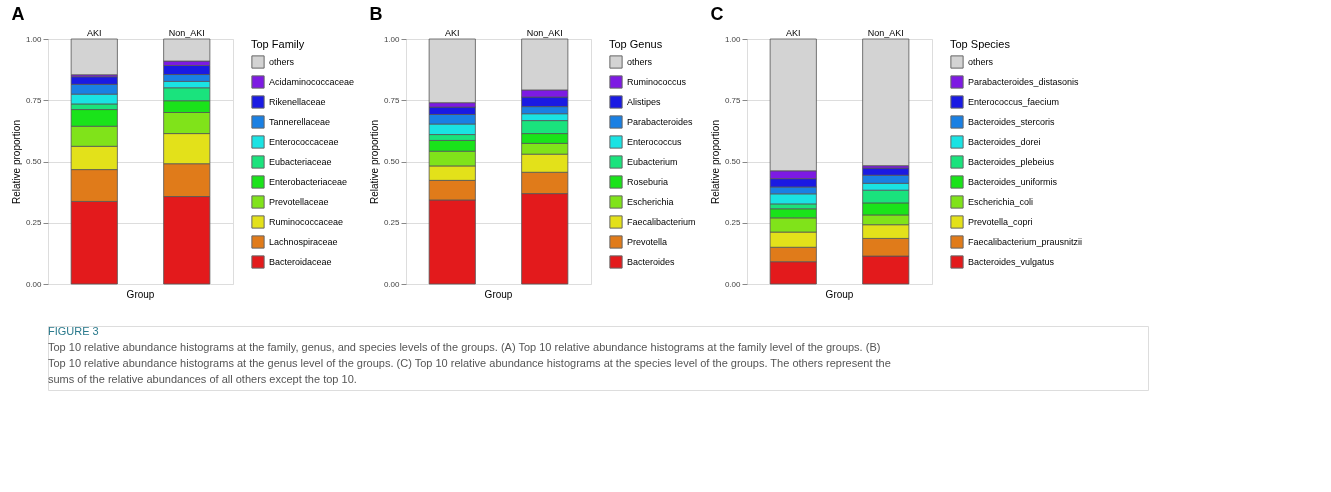  Describe the element at coordinates (1001, 202) in the screenshot. I see `legend-label: Escherichia_coli` at that location.